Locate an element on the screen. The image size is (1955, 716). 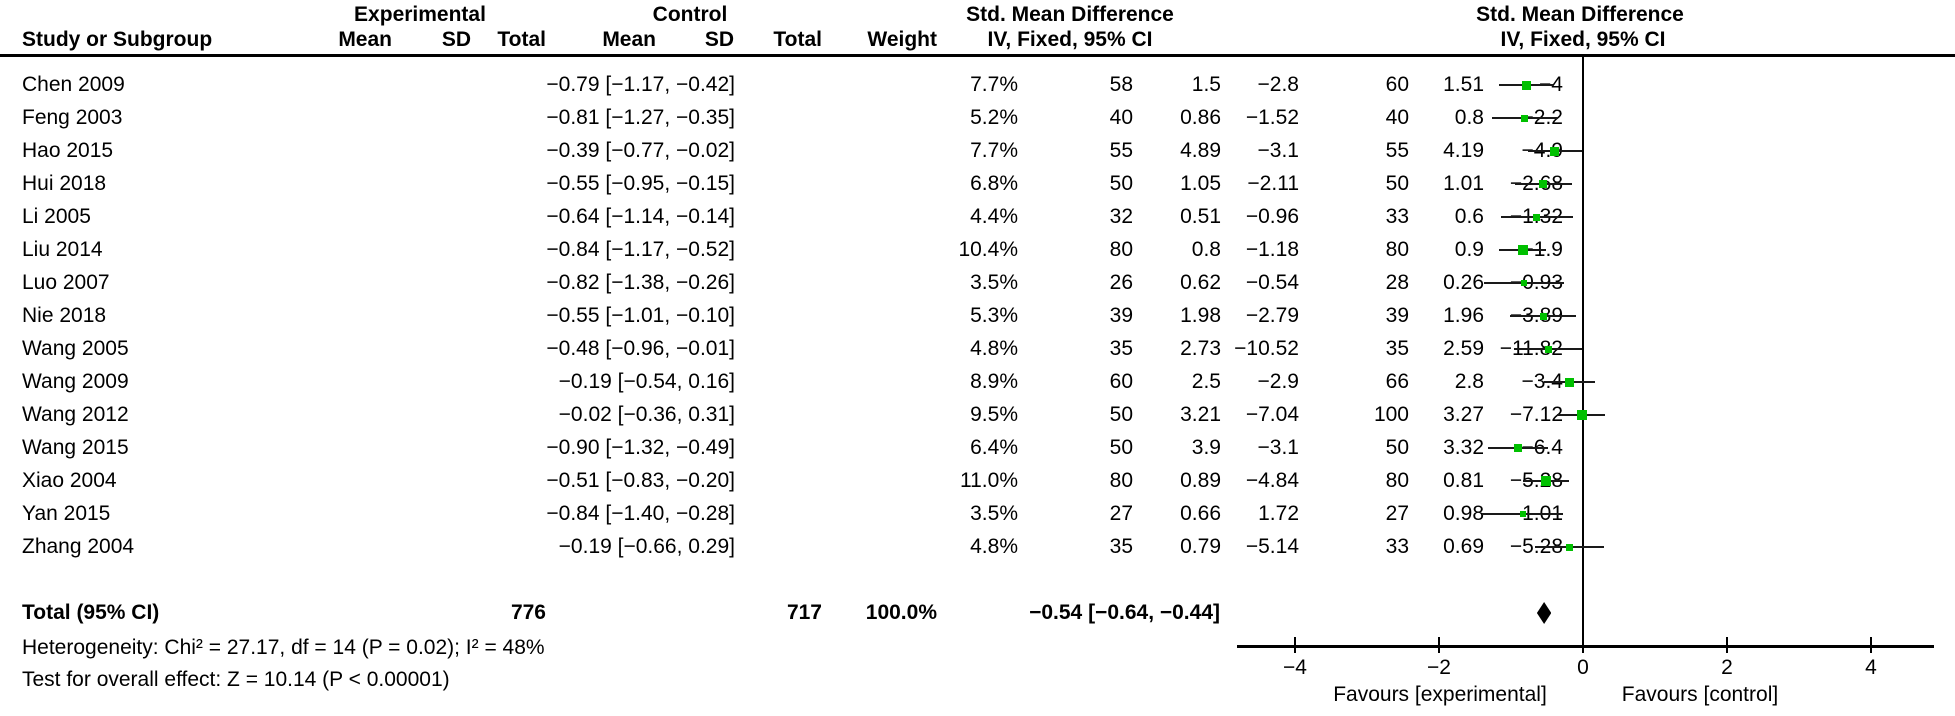
exp-mean-header: Mean is located at coordinates (365, 39).